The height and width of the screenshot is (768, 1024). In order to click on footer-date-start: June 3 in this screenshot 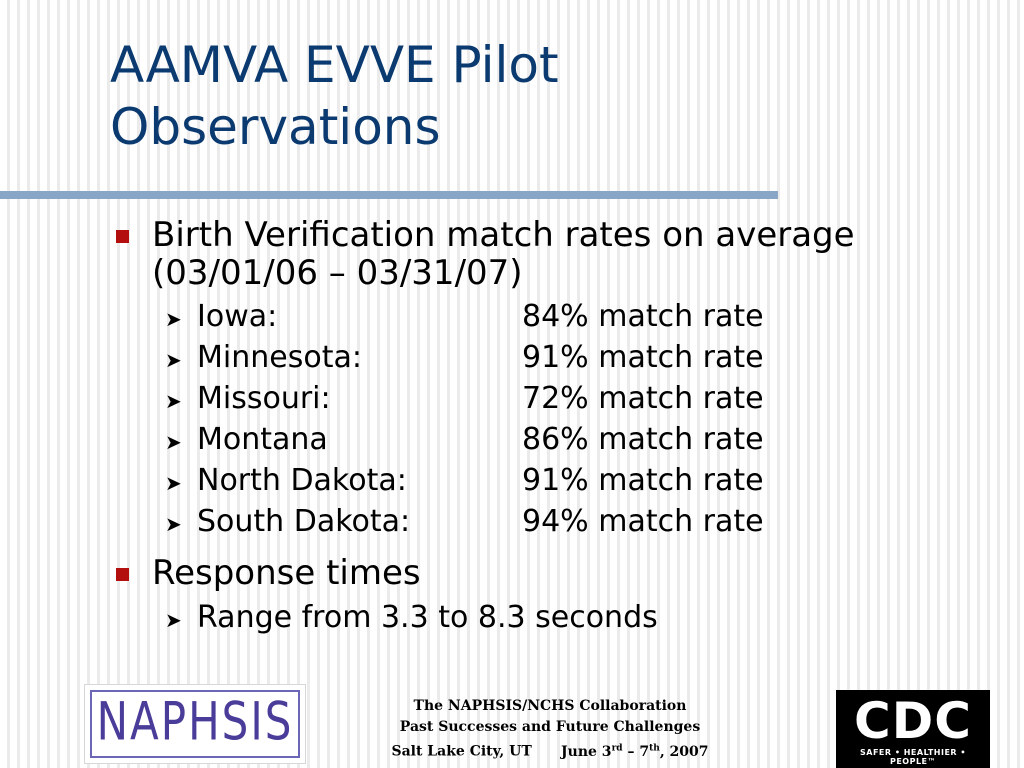, I will do `click(586, 751)`.